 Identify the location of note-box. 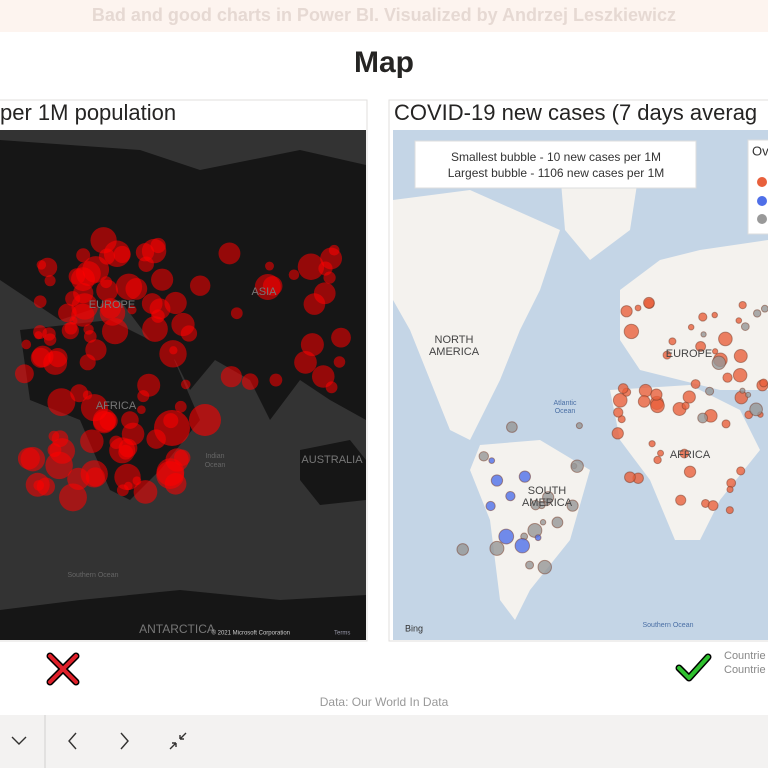
(555, 164).